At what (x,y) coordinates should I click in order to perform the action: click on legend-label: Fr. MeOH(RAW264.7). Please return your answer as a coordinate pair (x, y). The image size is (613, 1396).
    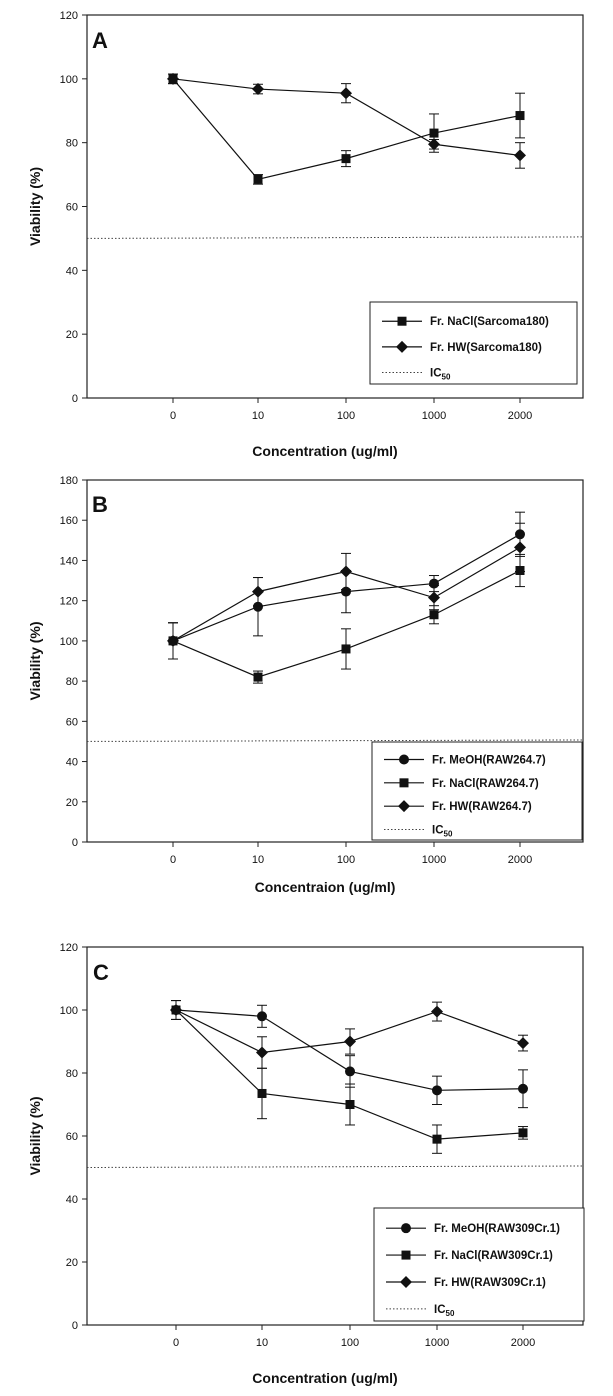
    Looking at the image, I should click on (489, 761).